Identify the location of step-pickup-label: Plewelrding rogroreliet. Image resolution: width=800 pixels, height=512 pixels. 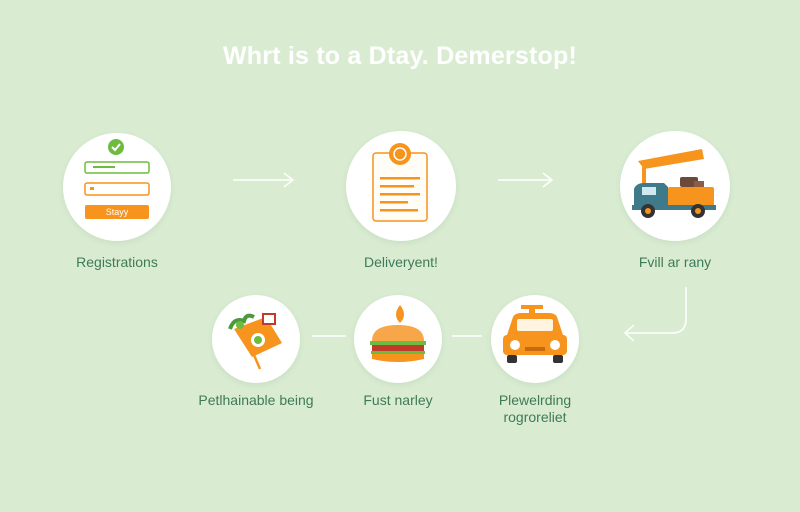
(535, 408).